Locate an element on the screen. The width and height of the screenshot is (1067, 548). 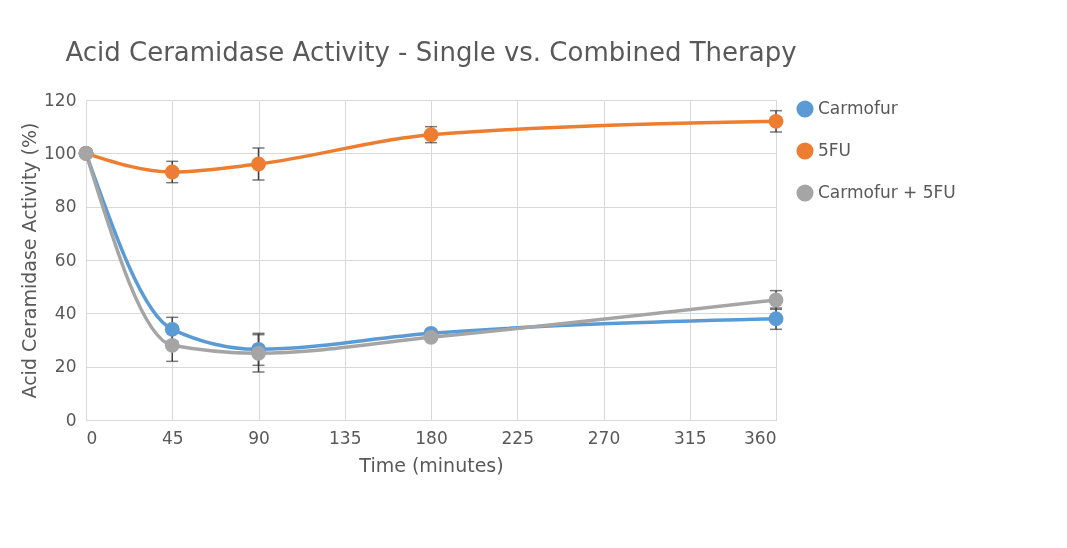
y-tick-label: 0 is located at coordinates (71, 419).